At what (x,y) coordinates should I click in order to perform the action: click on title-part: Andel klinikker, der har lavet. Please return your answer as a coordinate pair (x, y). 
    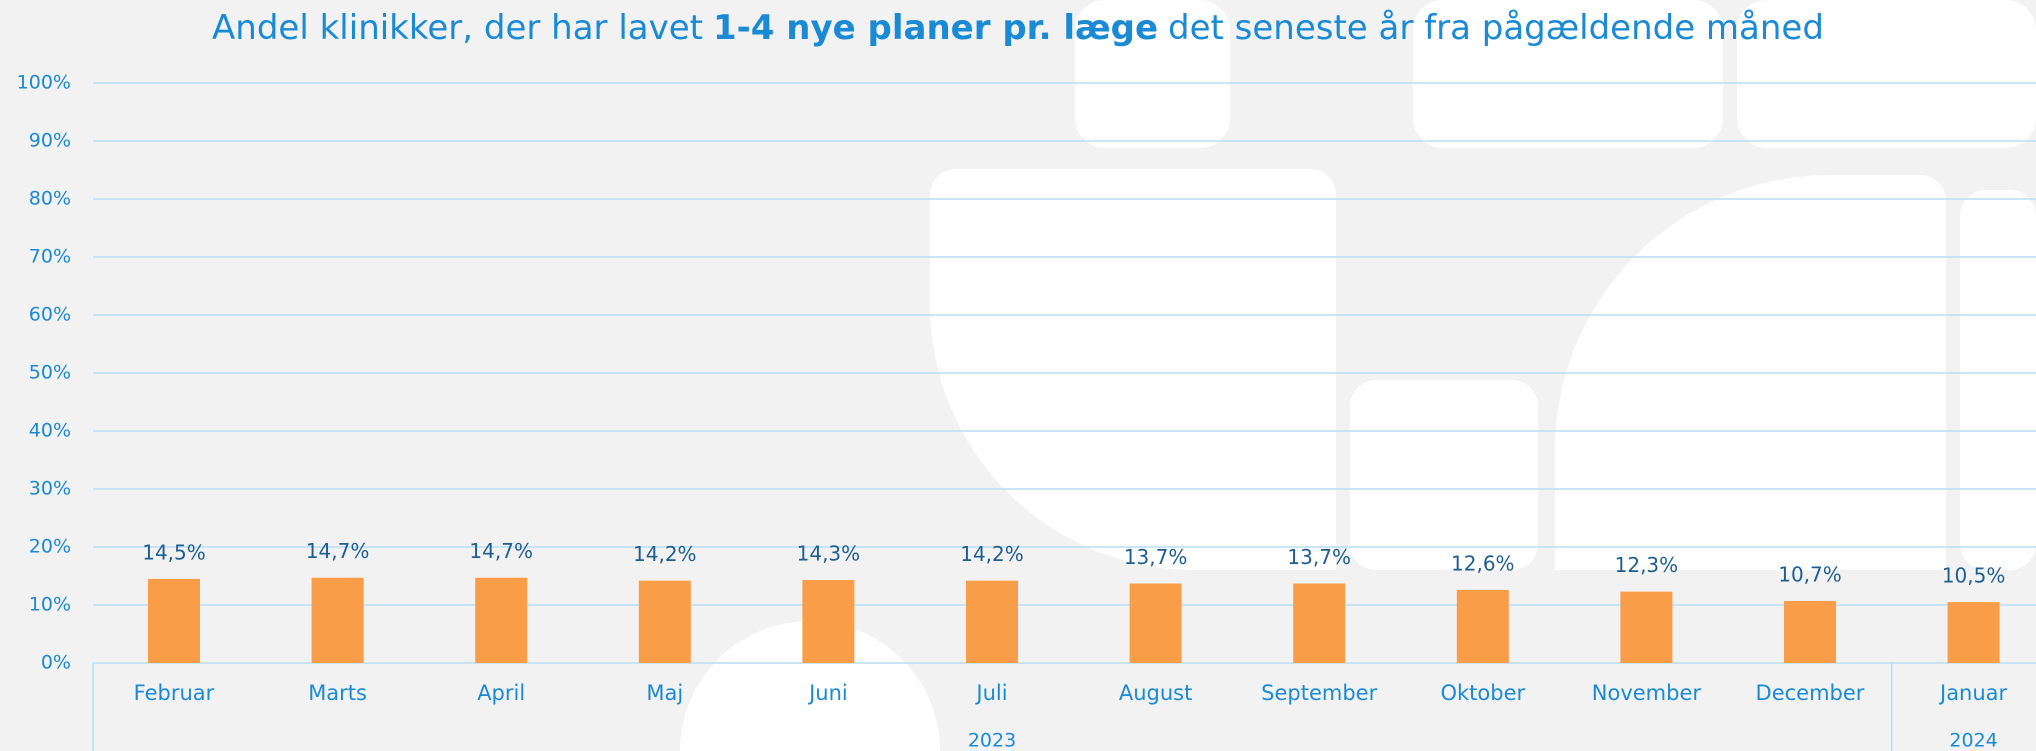
    Looking at the image, I should click on (457, 28).